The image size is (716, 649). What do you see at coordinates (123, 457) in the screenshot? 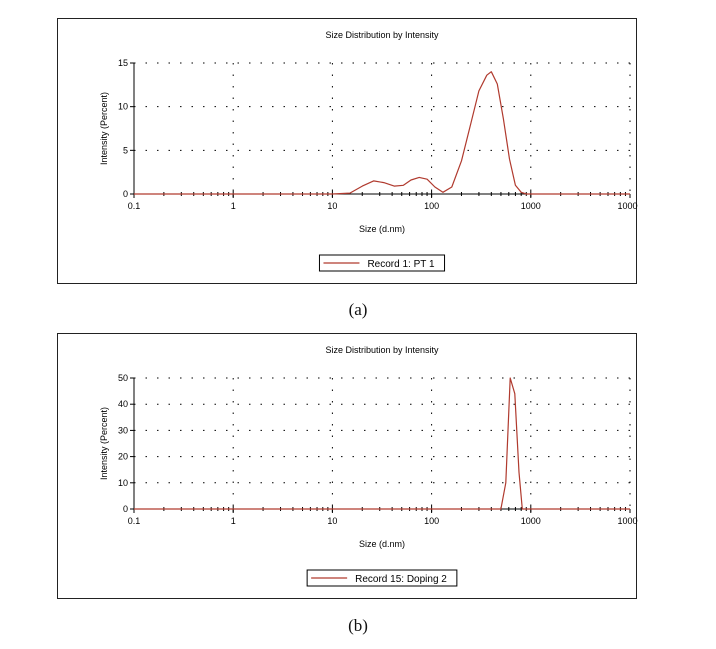
I see `y-tick-label: 20` at bounding box center [123, 457].